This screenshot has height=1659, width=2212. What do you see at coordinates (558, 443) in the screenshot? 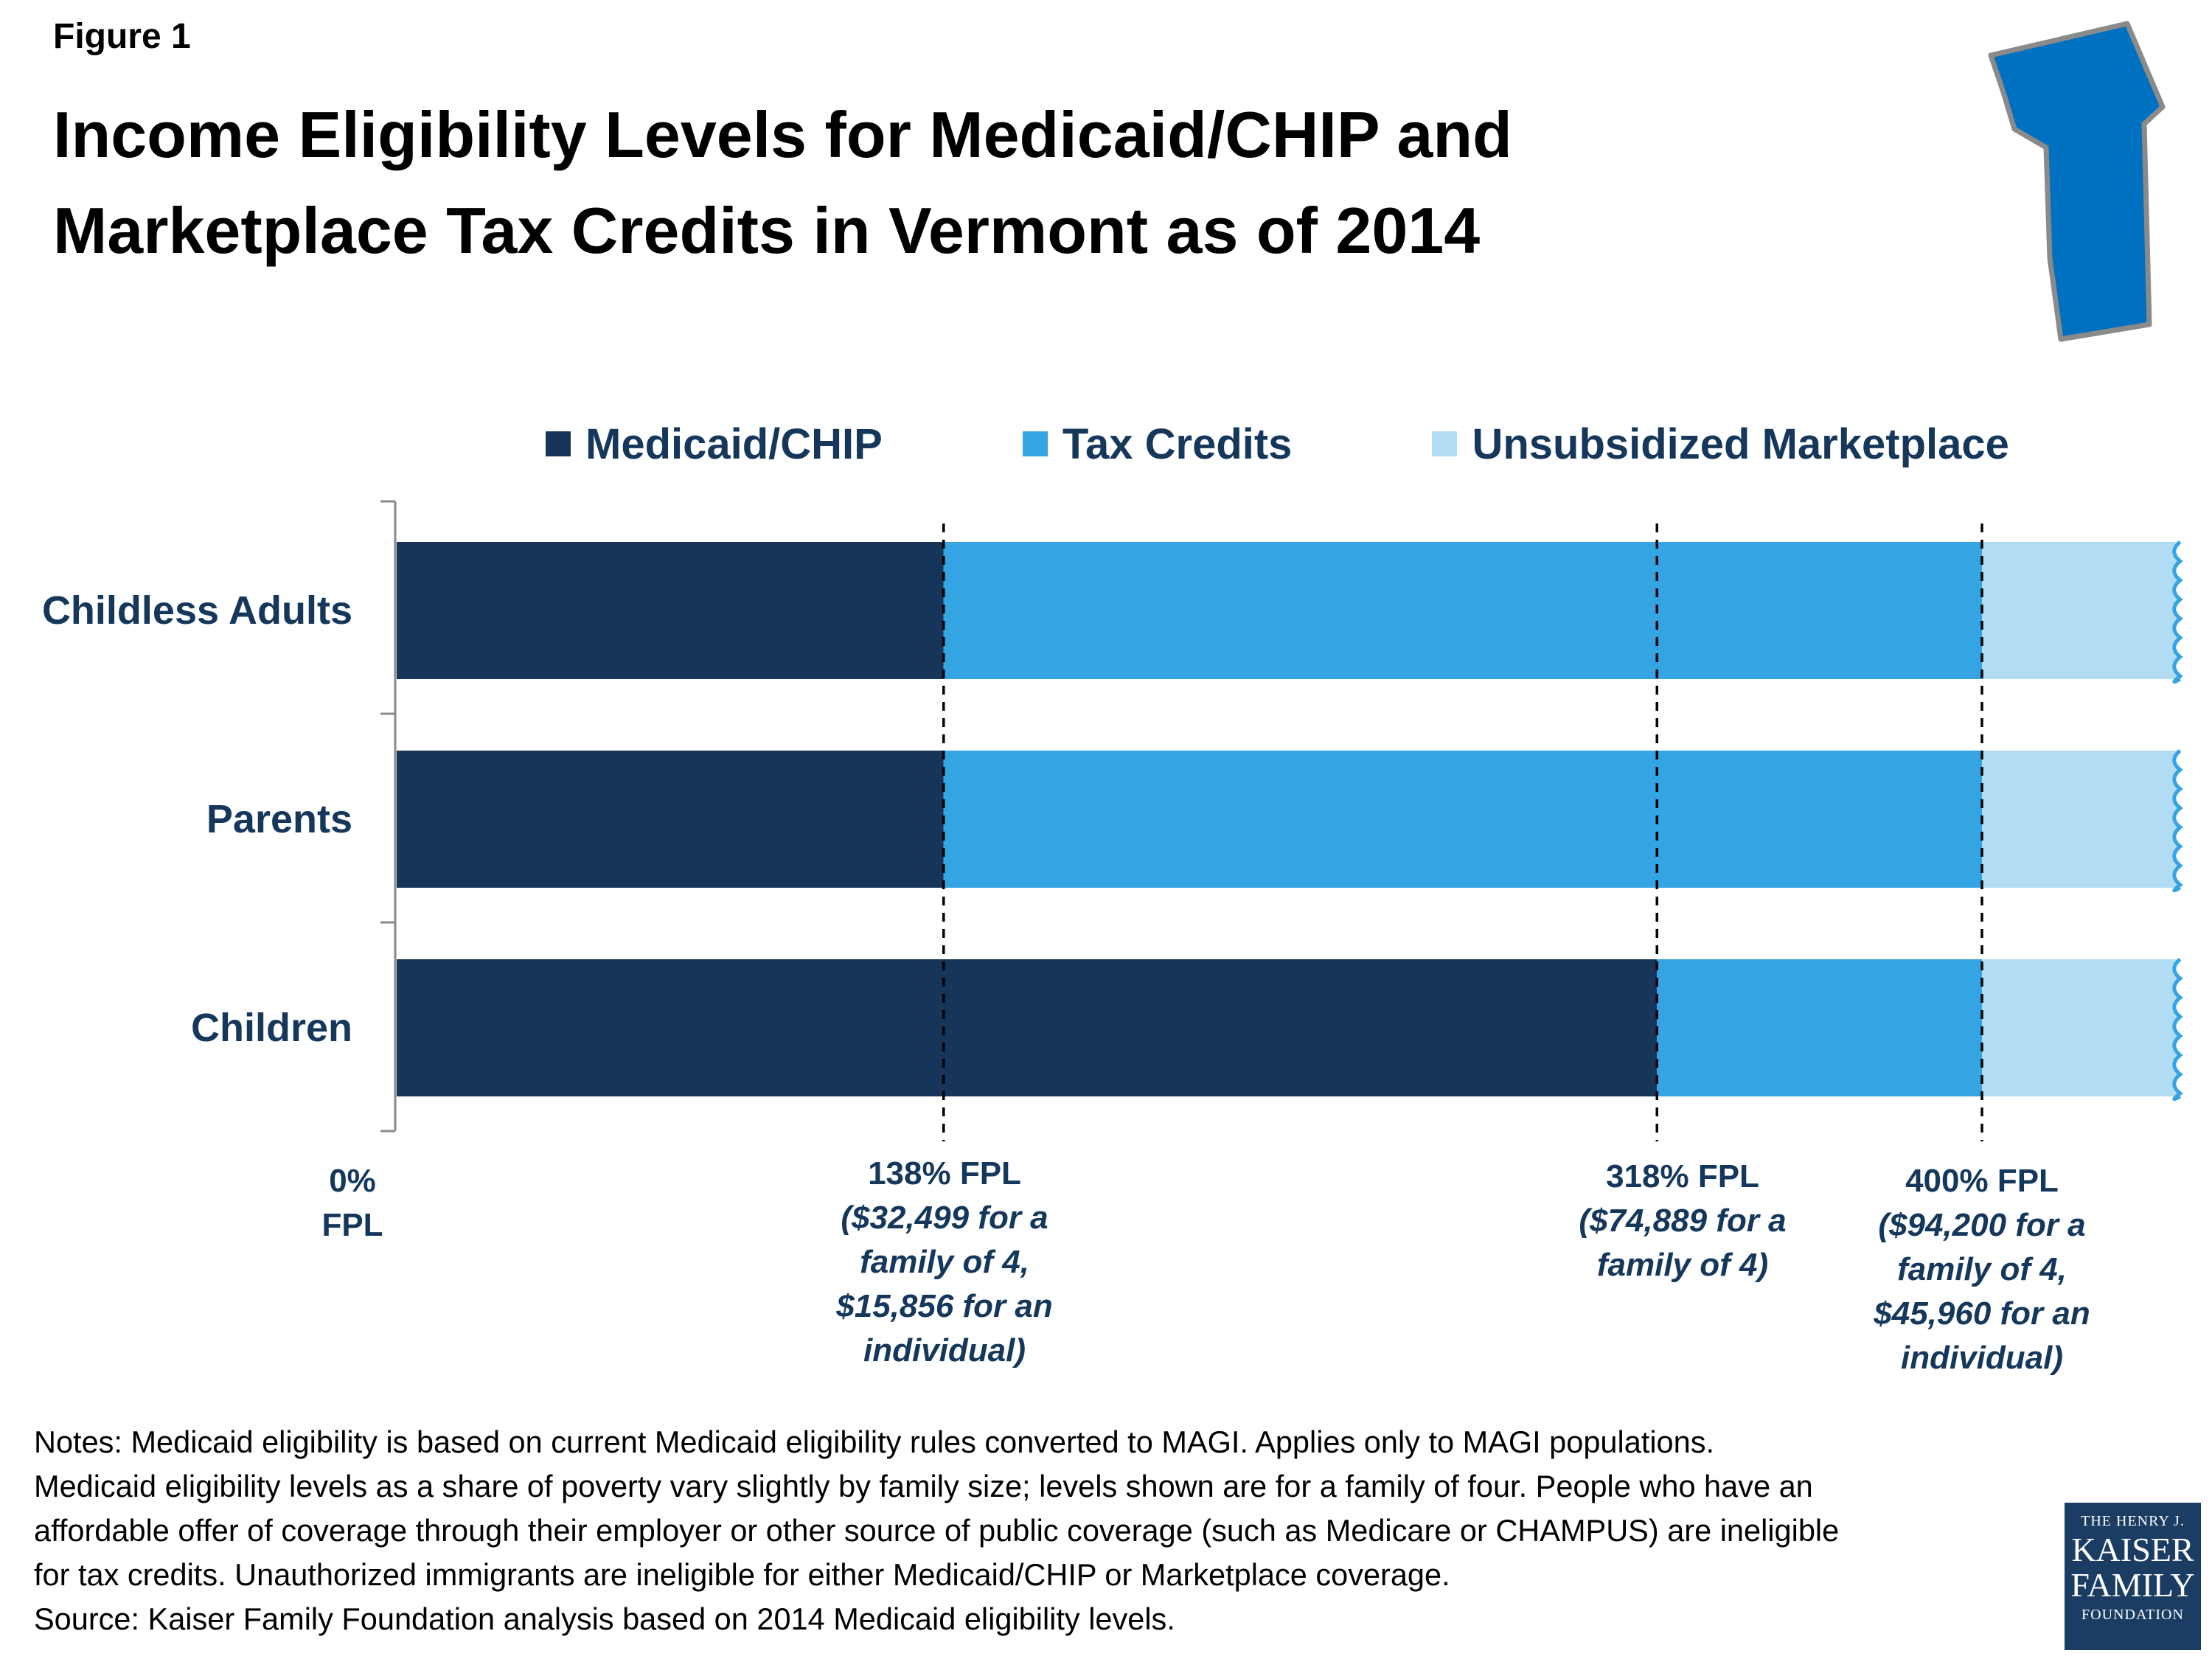
I see `legend-swatch-medicaid` at bounding box center [558, 443].